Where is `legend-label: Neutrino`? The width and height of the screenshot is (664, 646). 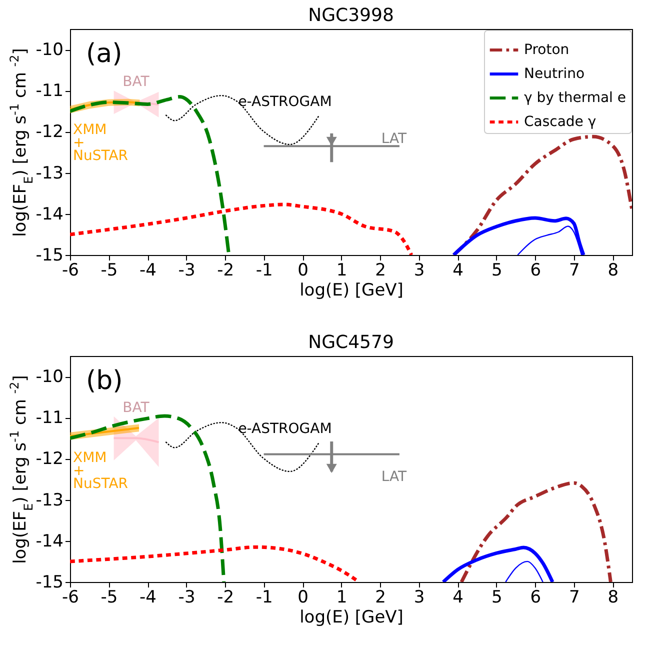
legend-label: Neutrino is located at coordinates (554, 74).